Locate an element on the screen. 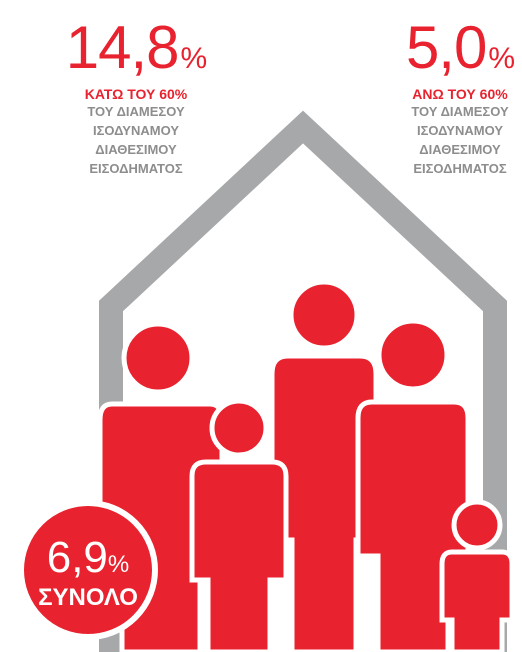 The width and height of the screenshot is (522, 652). below-60-line: ΕΙΣΟΔΗΜΑΤΟΣ is located at coordinates (136, 168).